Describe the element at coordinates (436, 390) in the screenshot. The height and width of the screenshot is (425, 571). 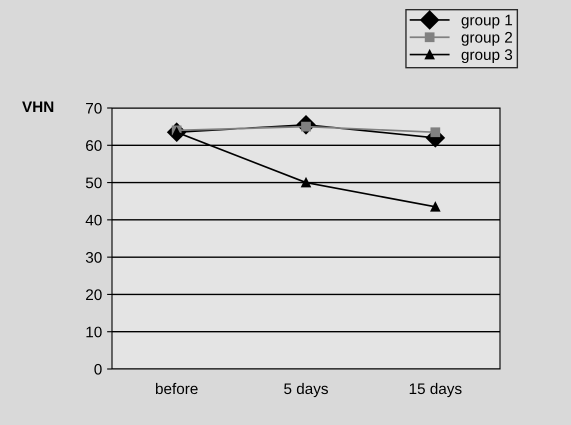
I see `x-tick-label: 15 days` at that location.